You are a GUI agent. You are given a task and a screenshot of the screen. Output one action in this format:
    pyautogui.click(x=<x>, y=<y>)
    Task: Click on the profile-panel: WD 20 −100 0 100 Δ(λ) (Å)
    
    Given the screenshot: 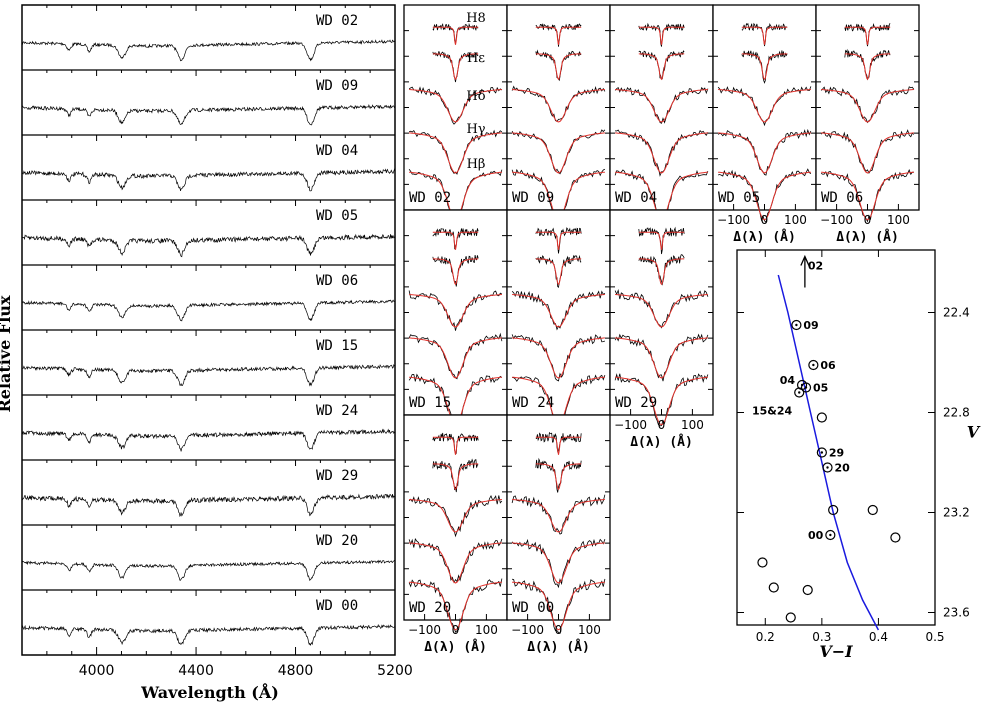 What is the action you would take?
    pyautogui.click(x=455, y=534)
    